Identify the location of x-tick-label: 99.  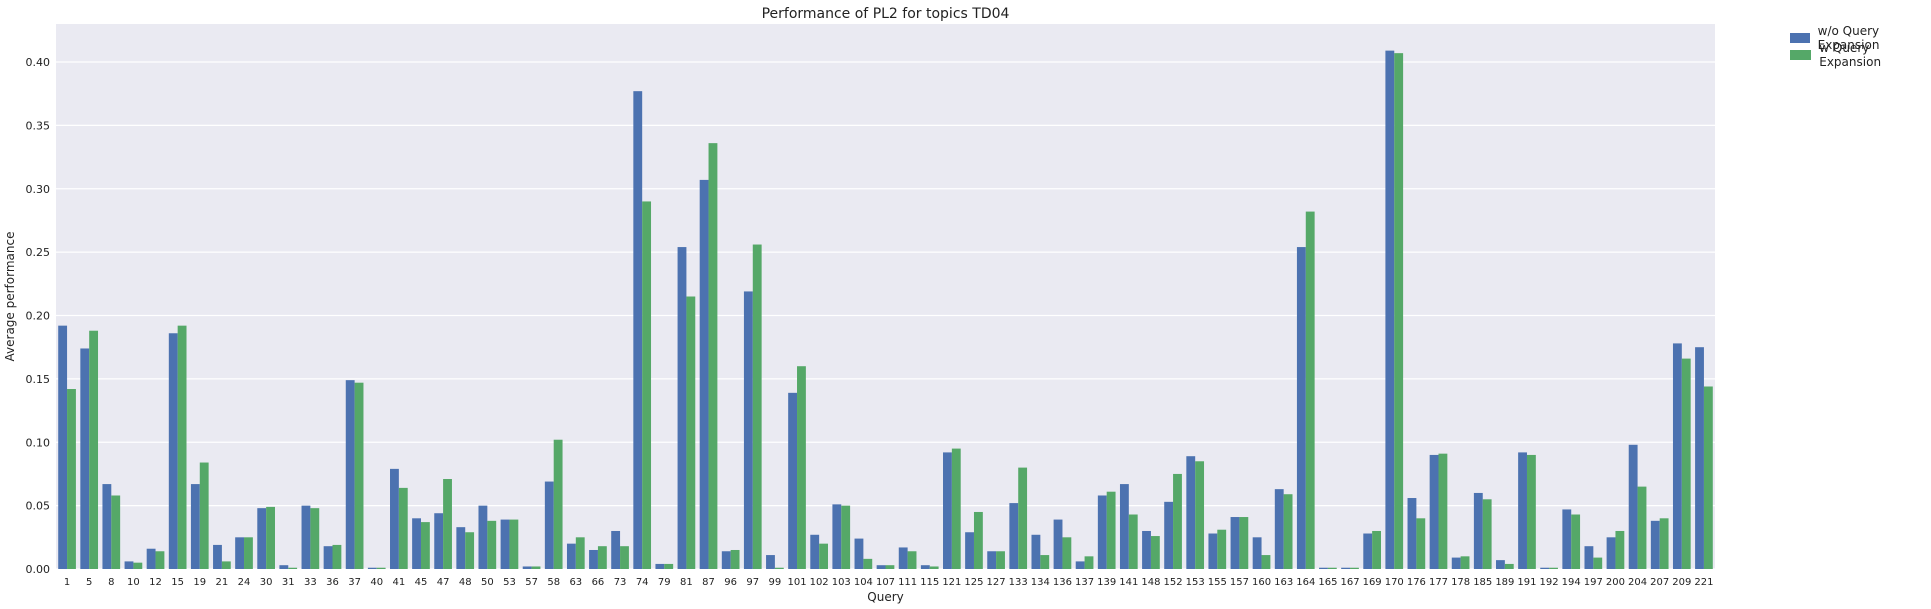
(775, 582).